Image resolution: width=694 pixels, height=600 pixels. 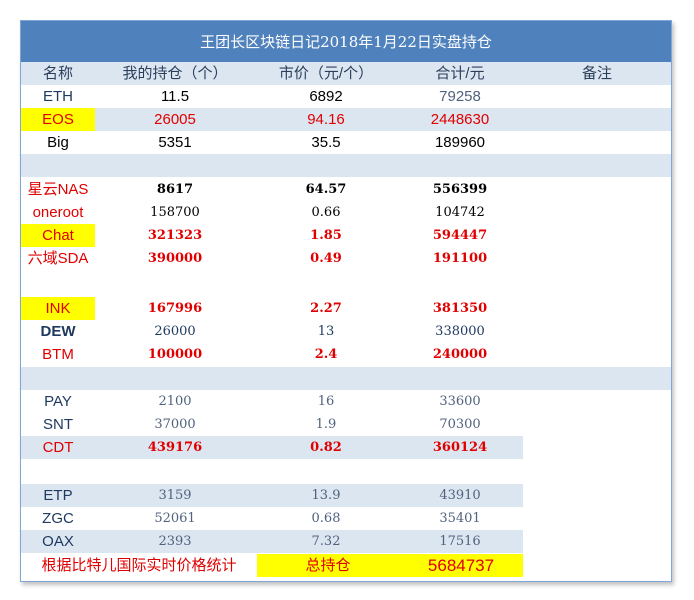 I want to click on coin-name: PAY, so click(x=58, y=401).